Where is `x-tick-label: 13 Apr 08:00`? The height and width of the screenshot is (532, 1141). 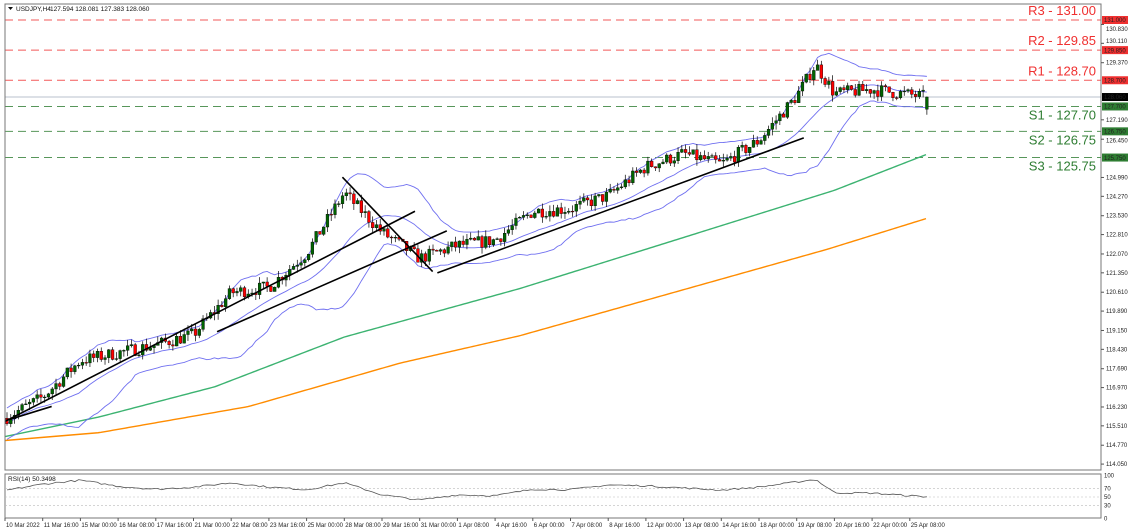 x-tick-label: 13 Apr 08:00 is located at coordinates (702, 526).